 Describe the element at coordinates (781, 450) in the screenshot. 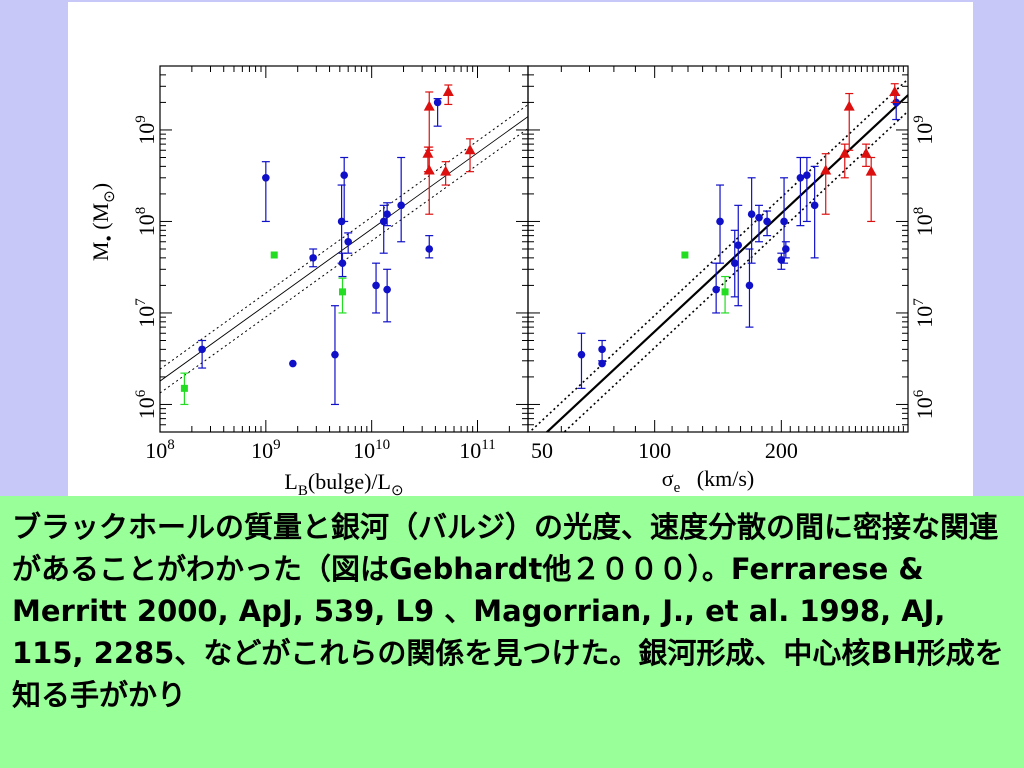

I see `x-tick-label: 200` at that location.